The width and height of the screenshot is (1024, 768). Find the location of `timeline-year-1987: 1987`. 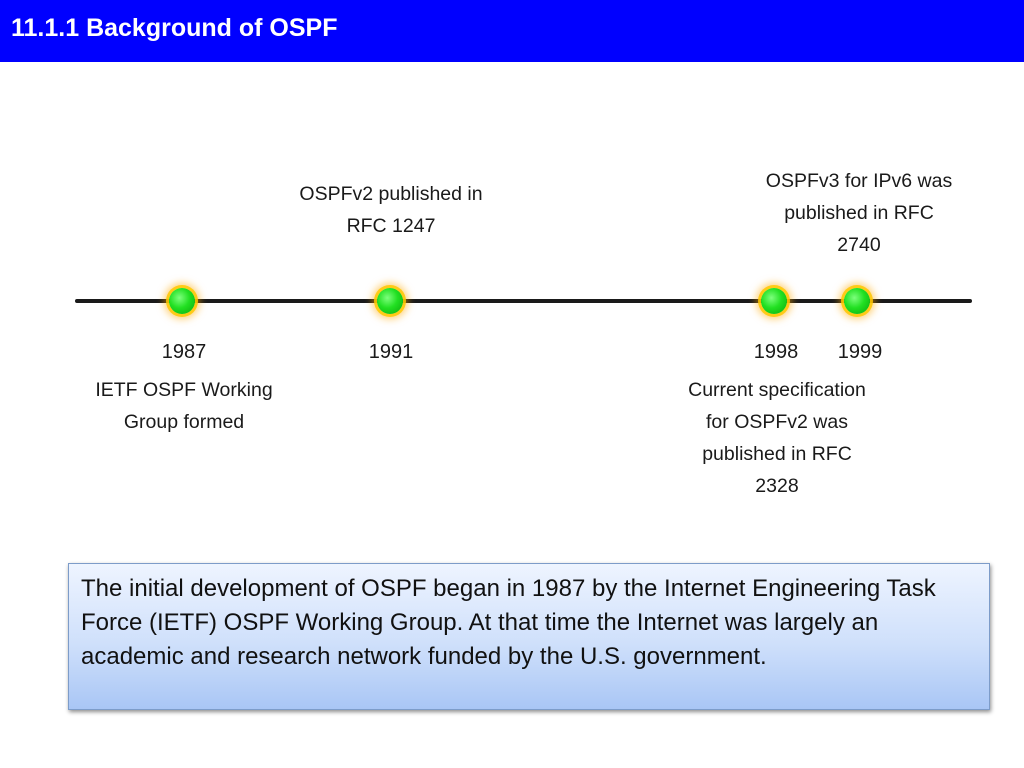

timeline-year-1987: 1987 is located at coordinates (184, 352).